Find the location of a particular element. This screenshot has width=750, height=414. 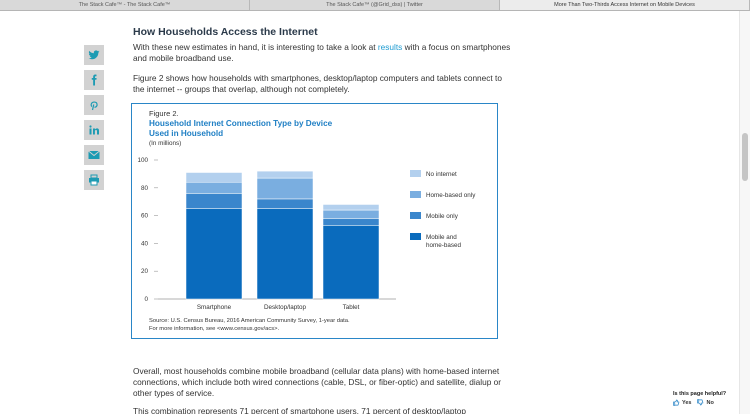

y-tick-label: 20 is located at coordinates (145, 271).